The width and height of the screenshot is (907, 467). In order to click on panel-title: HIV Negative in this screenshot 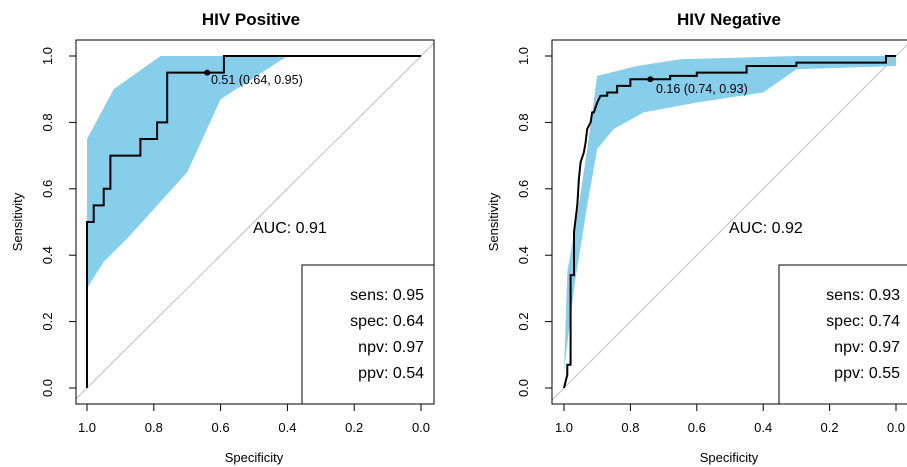, I will do `click(729, 19)`.